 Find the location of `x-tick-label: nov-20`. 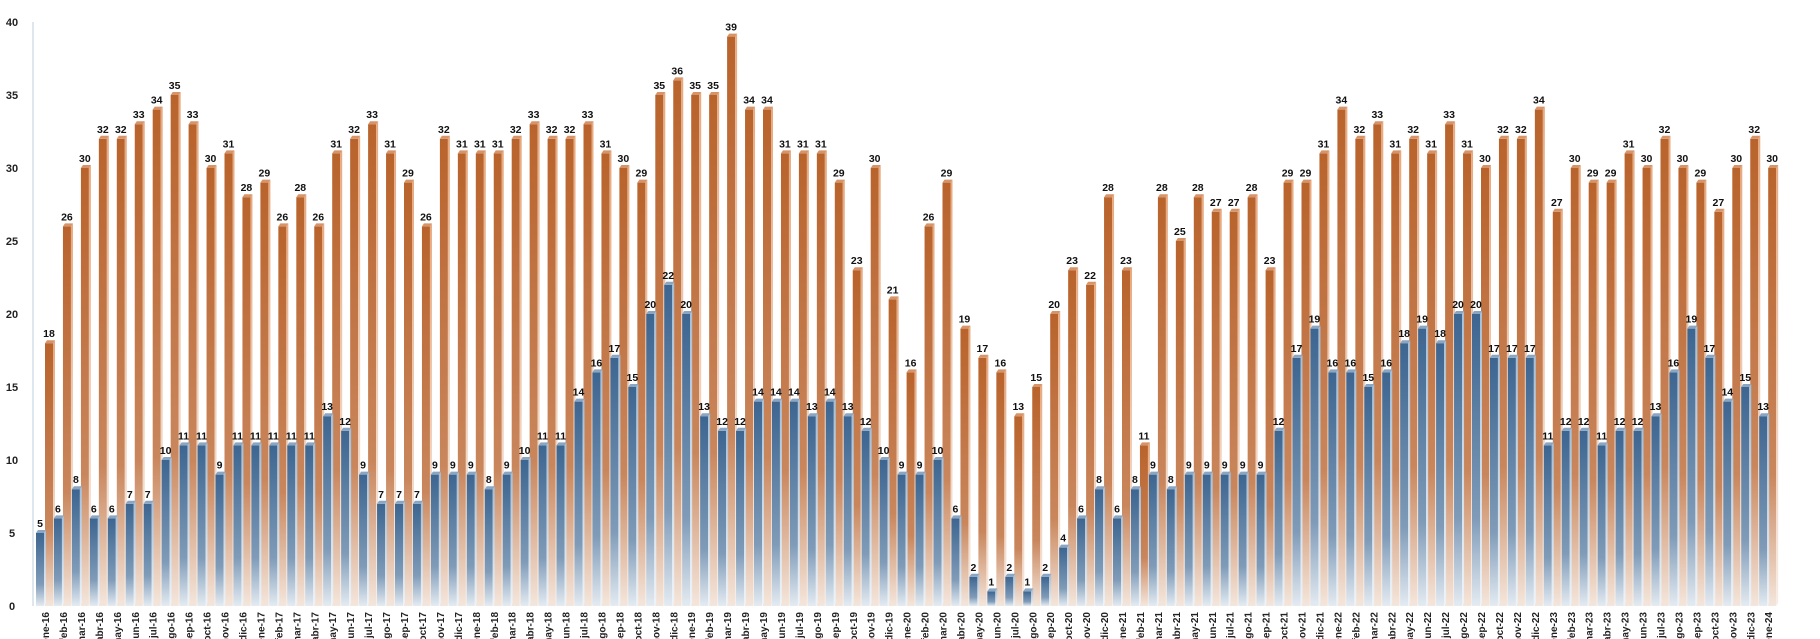

x-tick-label: nov-20 is located at coordinates (1087, 625).